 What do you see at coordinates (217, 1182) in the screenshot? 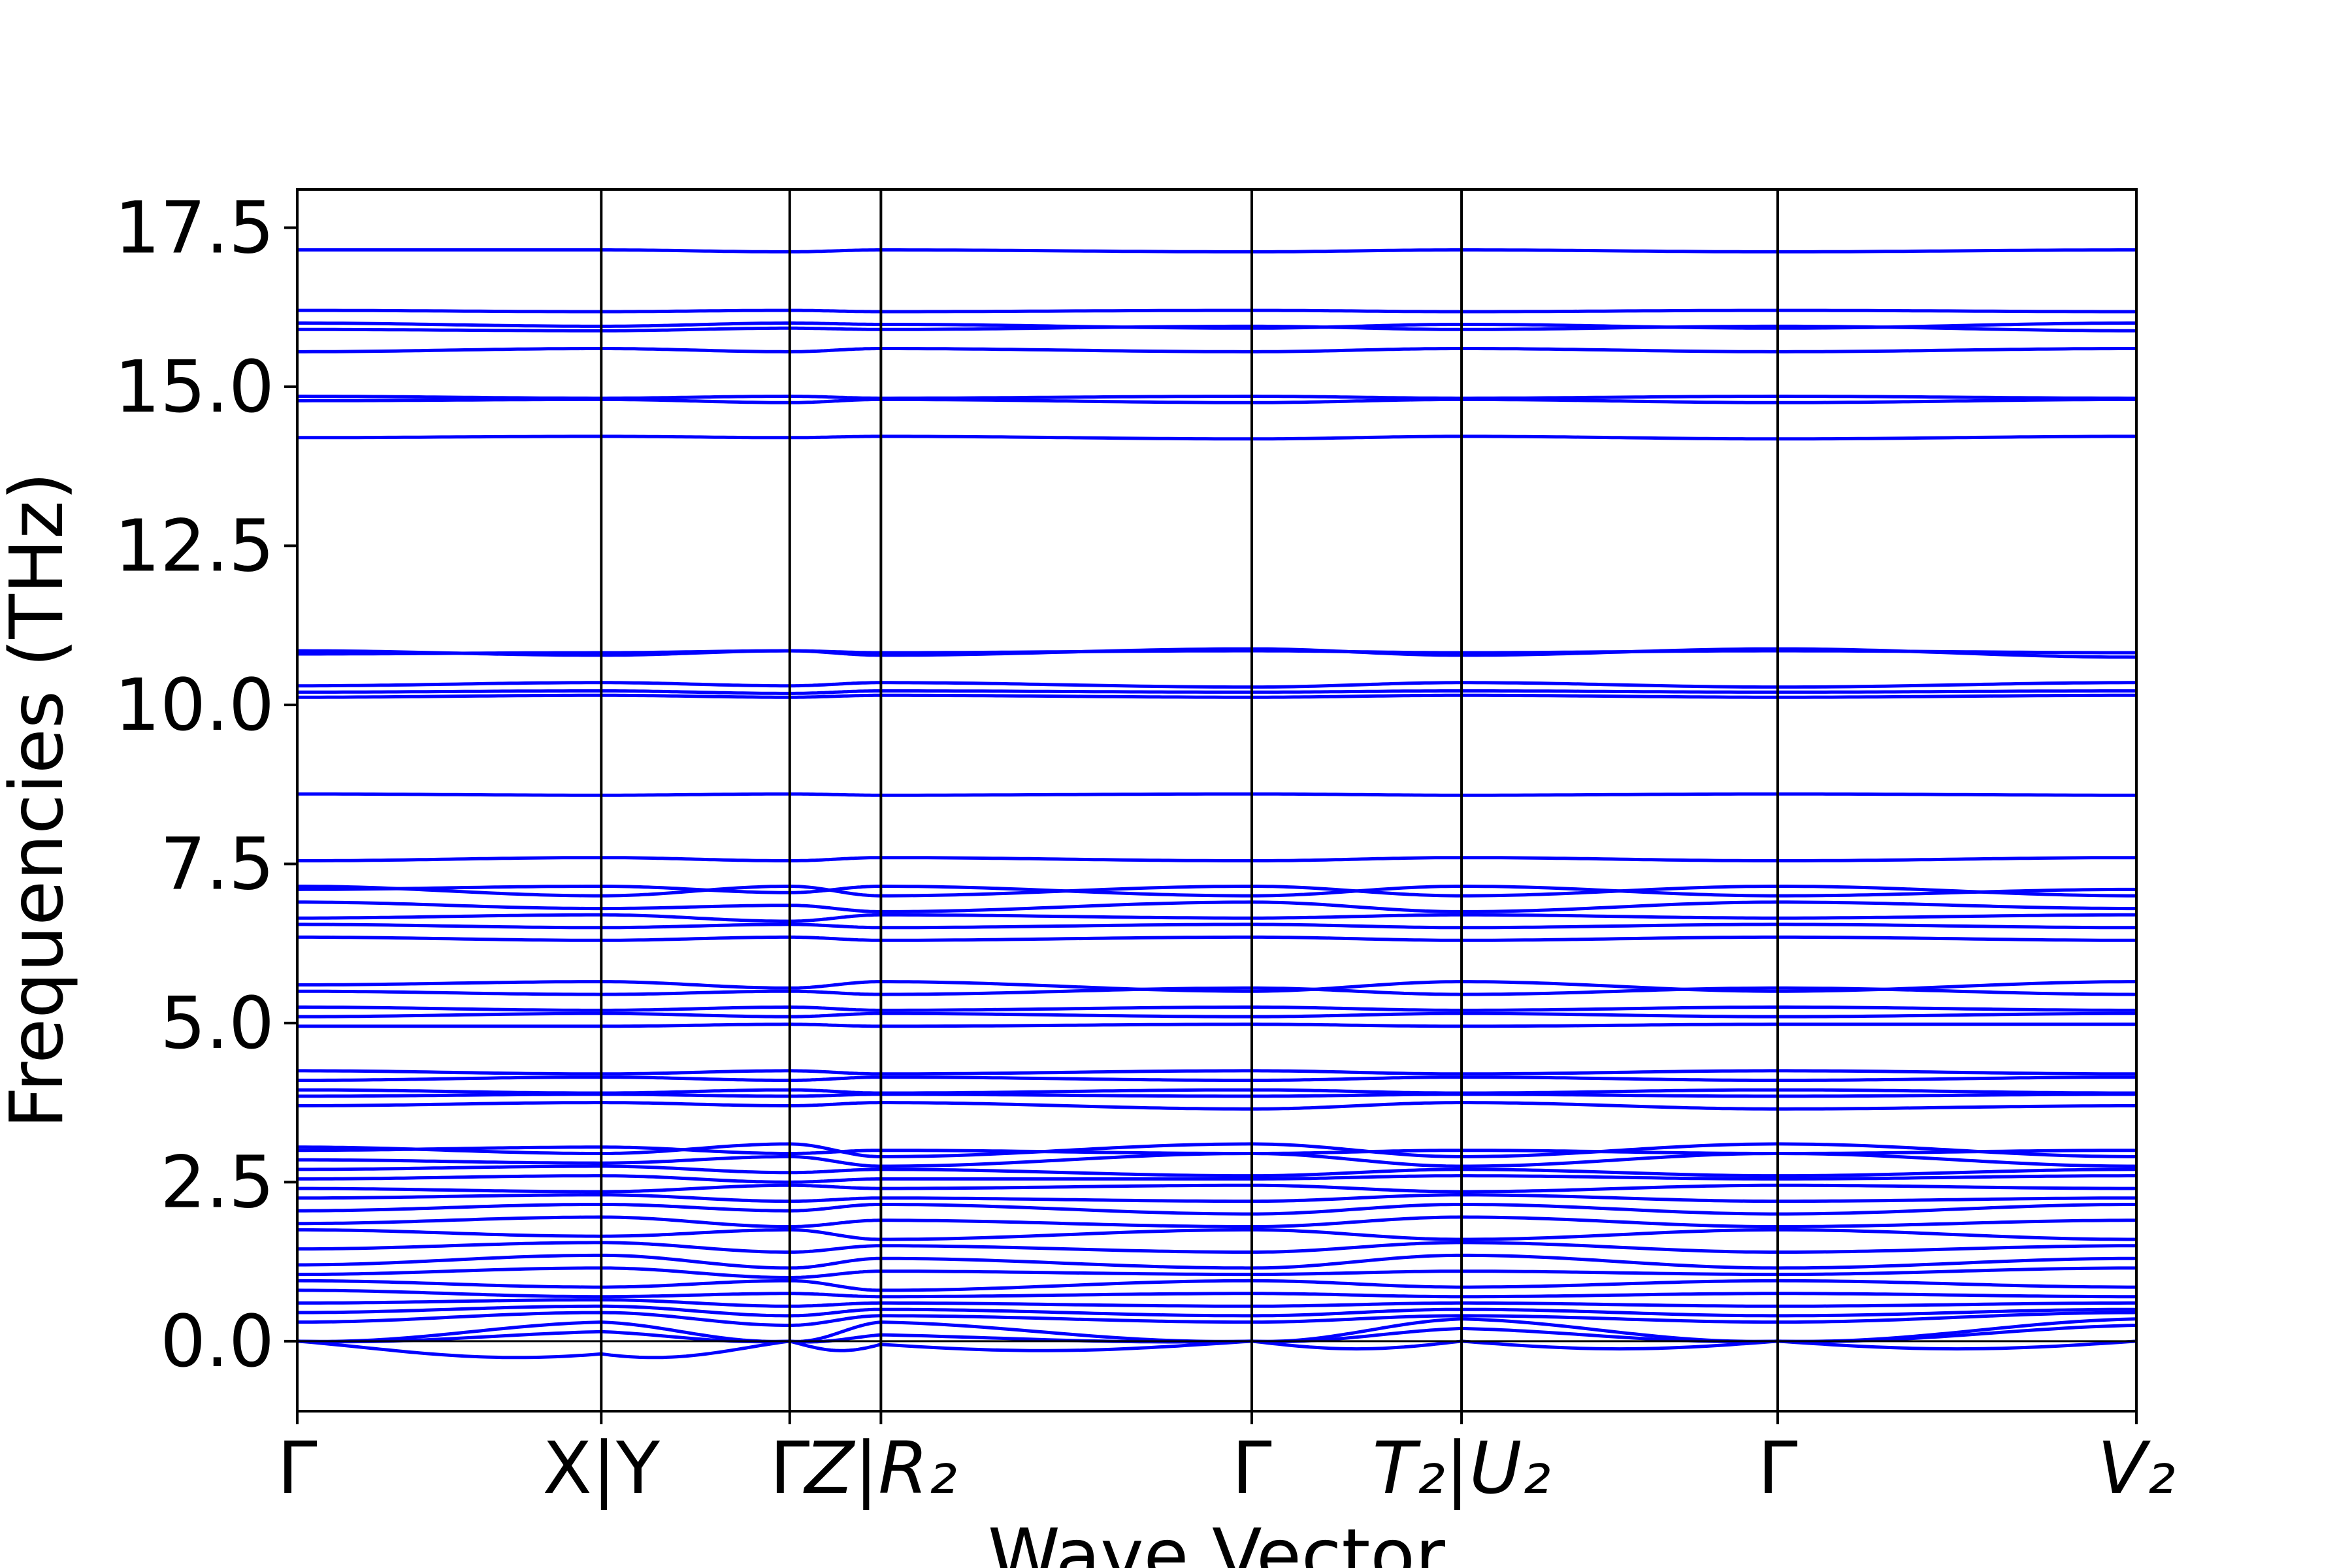
I see `y-tick-label: 2.5` at bounding box center [217, 1182].